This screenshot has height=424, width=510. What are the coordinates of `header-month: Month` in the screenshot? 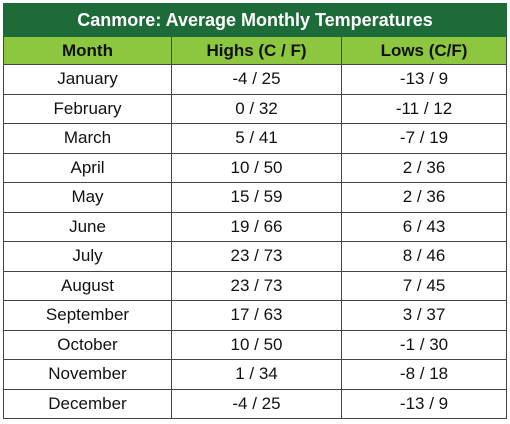 It's located at (87, 50).